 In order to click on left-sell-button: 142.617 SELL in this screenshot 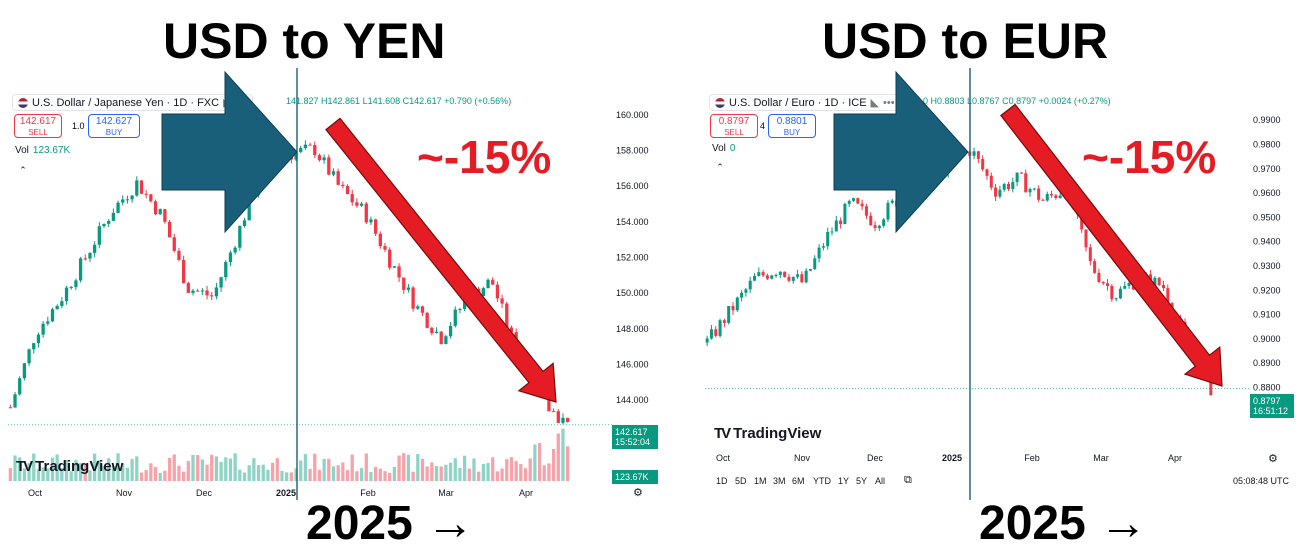, I will do `click(38, 126)`.